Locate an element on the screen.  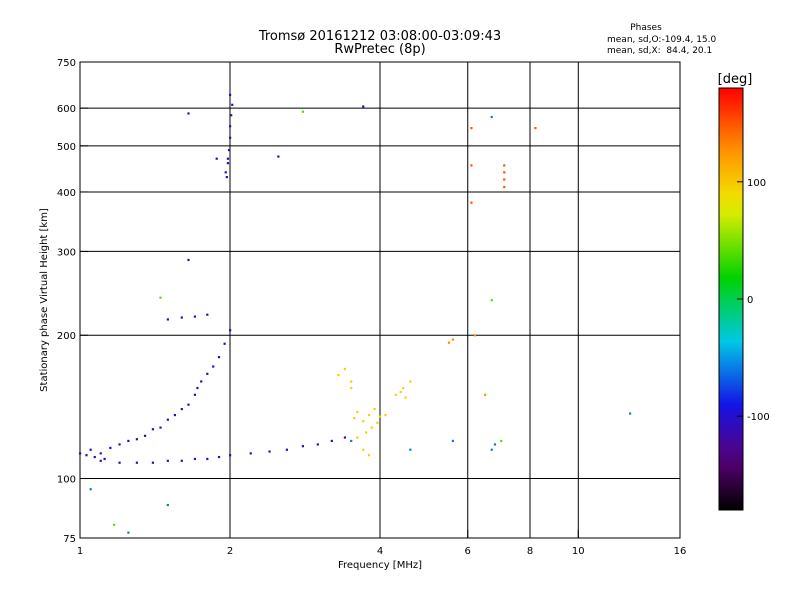
x-tick-label: 6 is located at coordinates (468, 551).